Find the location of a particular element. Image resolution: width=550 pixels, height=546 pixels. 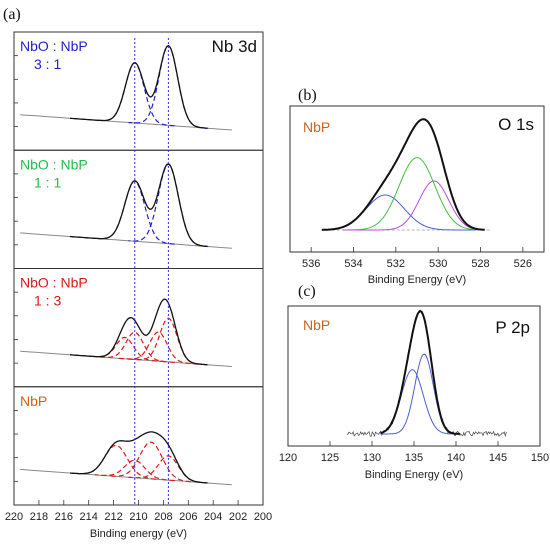

x-tick-label: 208 is located at coordinates (163, 517).